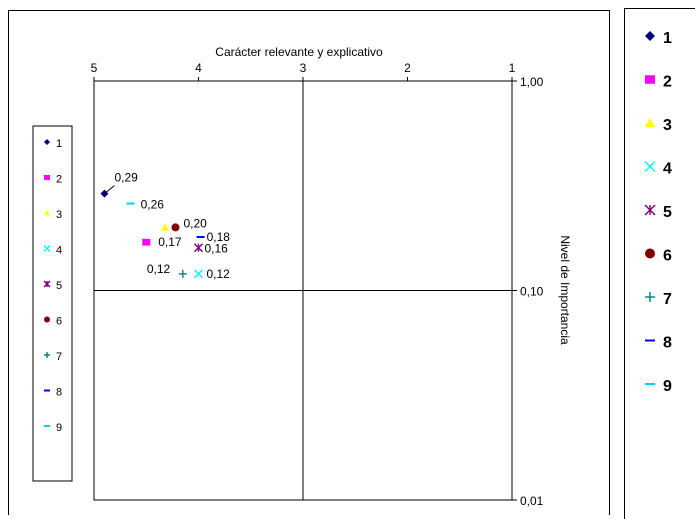  I want to click on right-legend-frame, so click(659, 263).